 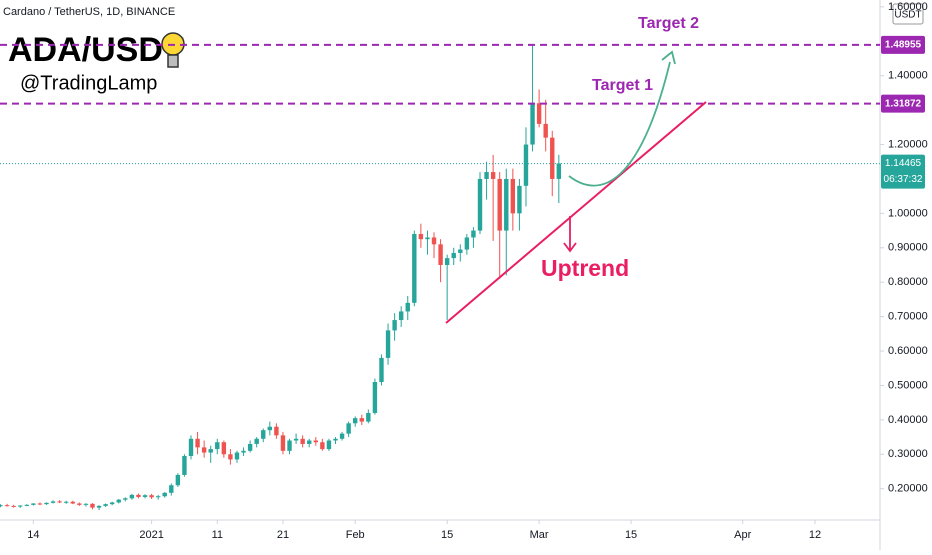 I want to click on projection-curve, so click(x=619, y=124).